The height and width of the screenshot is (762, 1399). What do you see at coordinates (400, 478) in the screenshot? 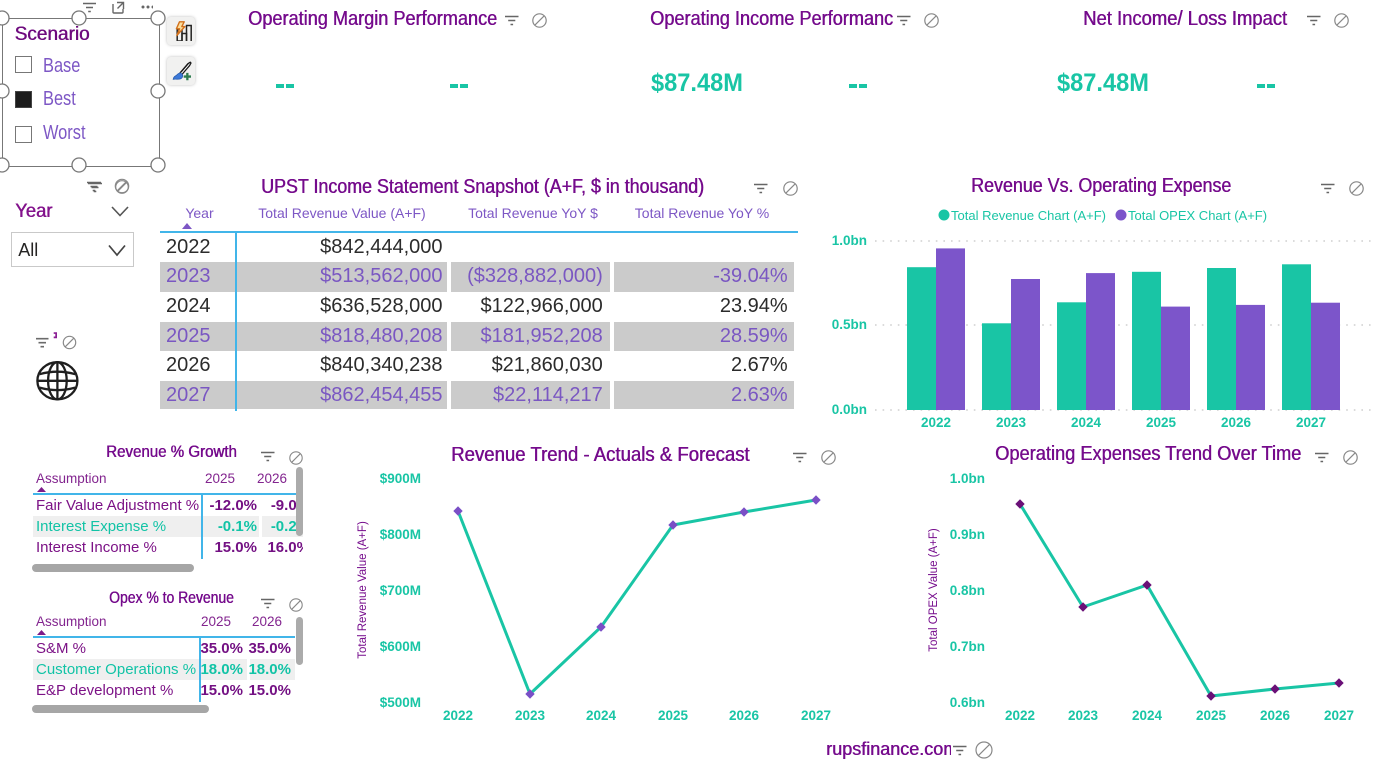
I see `svg-text: $900M` at bounding box center [400, 478].